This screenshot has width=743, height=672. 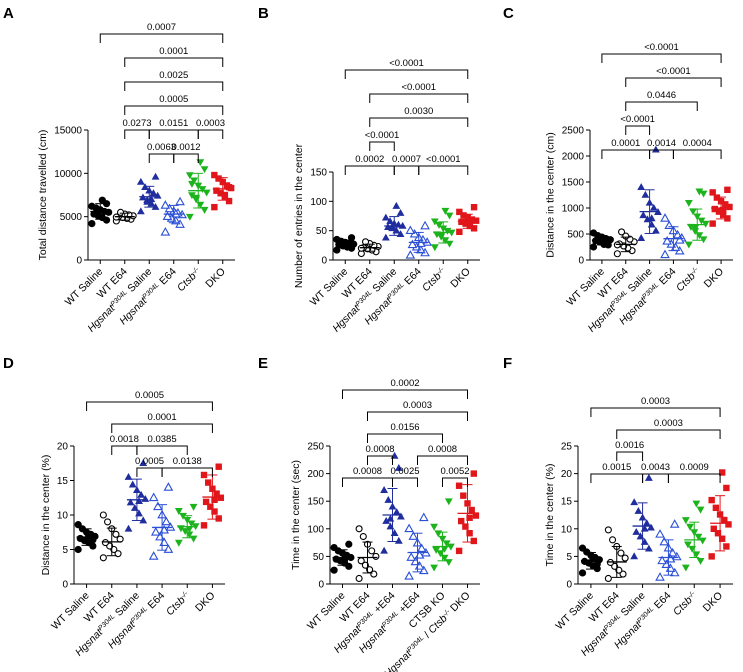 I want to click on significance-bracket: 0.0003, so click(x=210, y=128).